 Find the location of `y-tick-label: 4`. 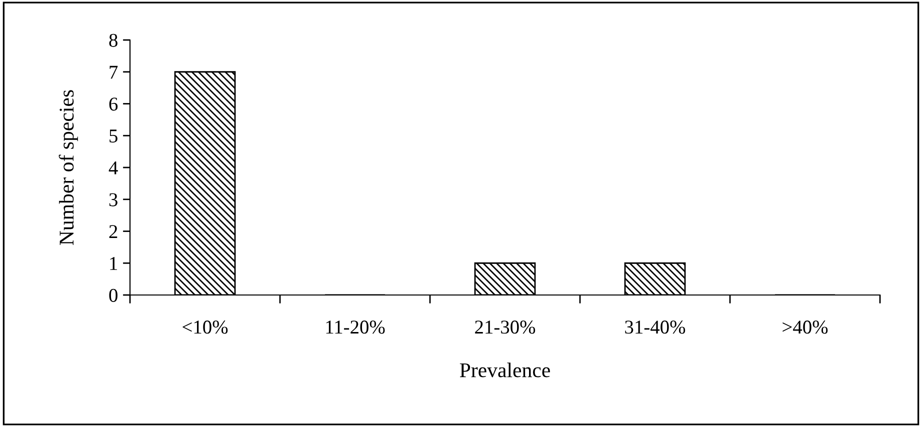

y-tick-label: 4 is located at coordinates (113, 167).